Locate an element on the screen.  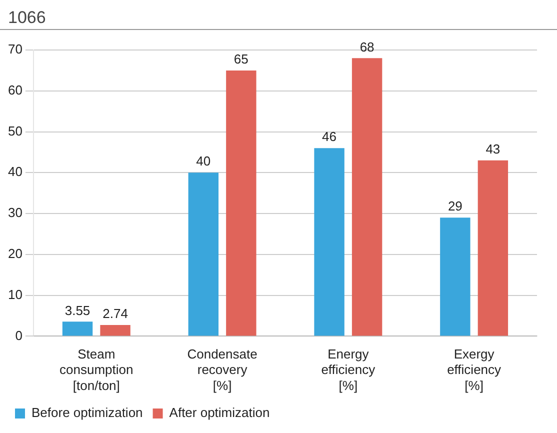
x-tick-label: Energy efficiency [%] is located at coordinates (348, 369).